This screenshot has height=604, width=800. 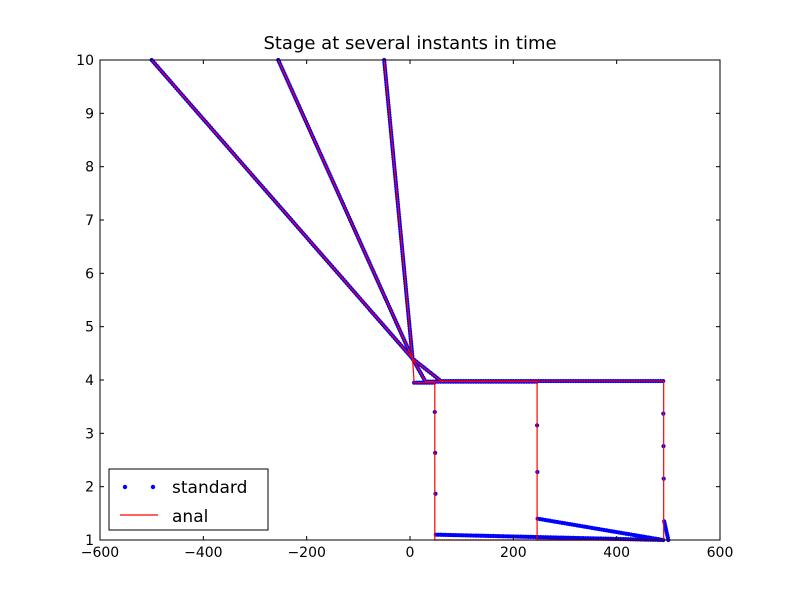 I want to click on data-point, so click(x=435, y=493).